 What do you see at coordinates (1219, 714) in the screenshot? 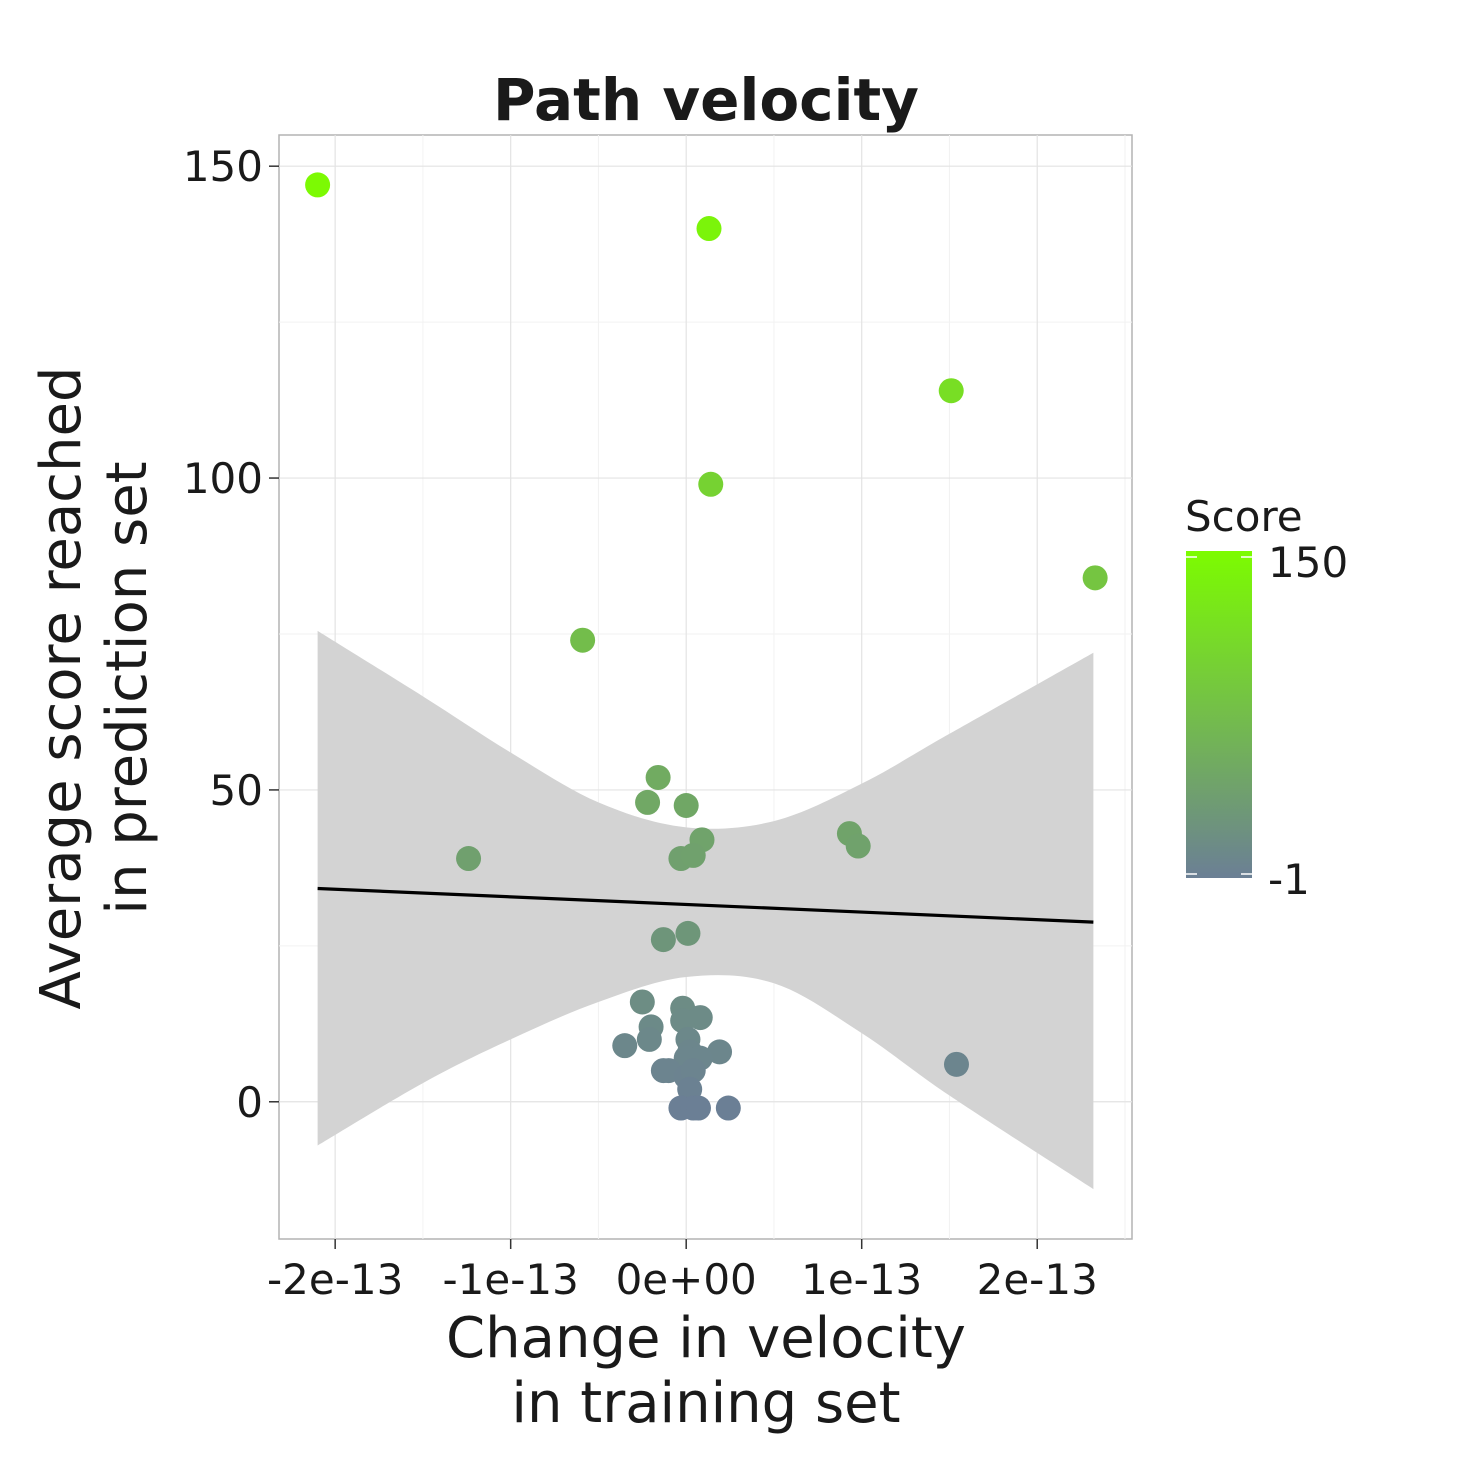
I see `legend-colorbar` at bounding box center [1219, 714].